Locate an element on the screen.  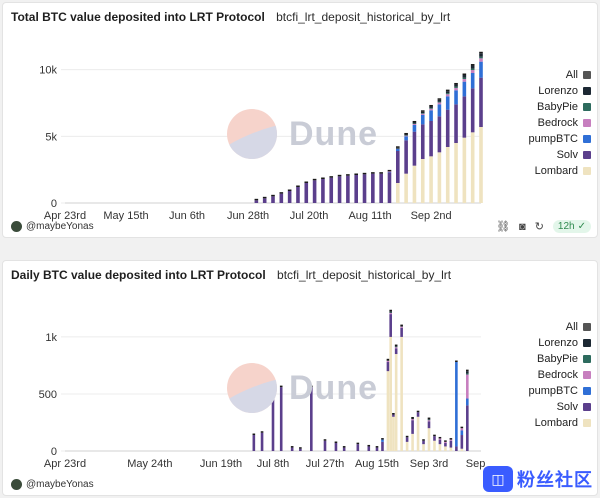
legend-item-babypie: BabyPie is located at coordinates (551, 359).